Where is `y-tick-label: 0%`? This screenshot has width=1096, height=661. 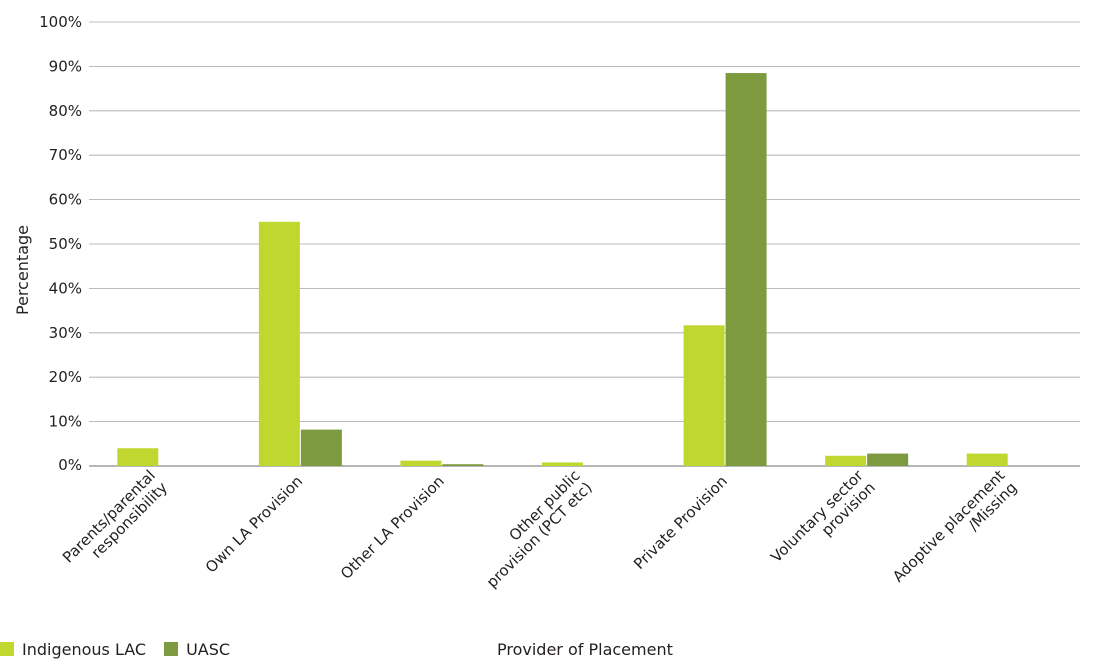
y-tick-label: 0% is located at coordinates (70, 465).